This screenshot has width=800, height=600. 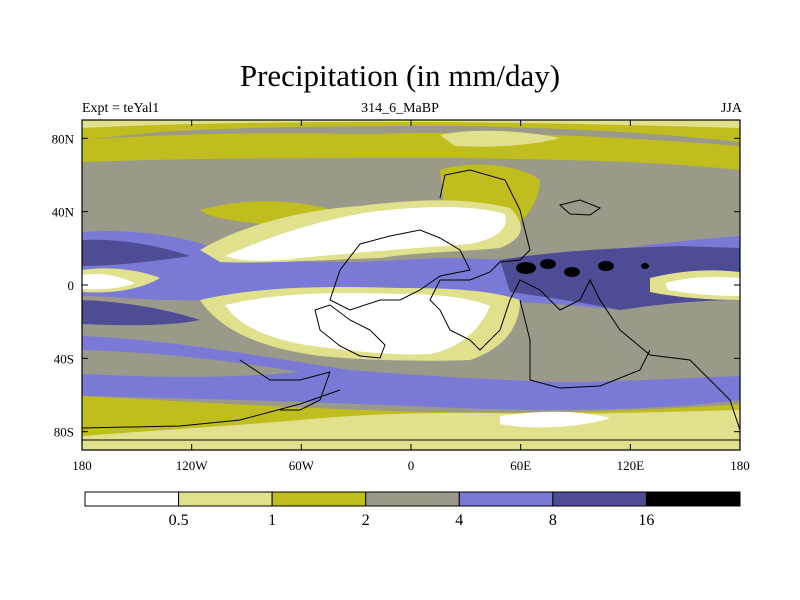 I want to click on colorbar-label: 0.5, so click(x=179, y=520).